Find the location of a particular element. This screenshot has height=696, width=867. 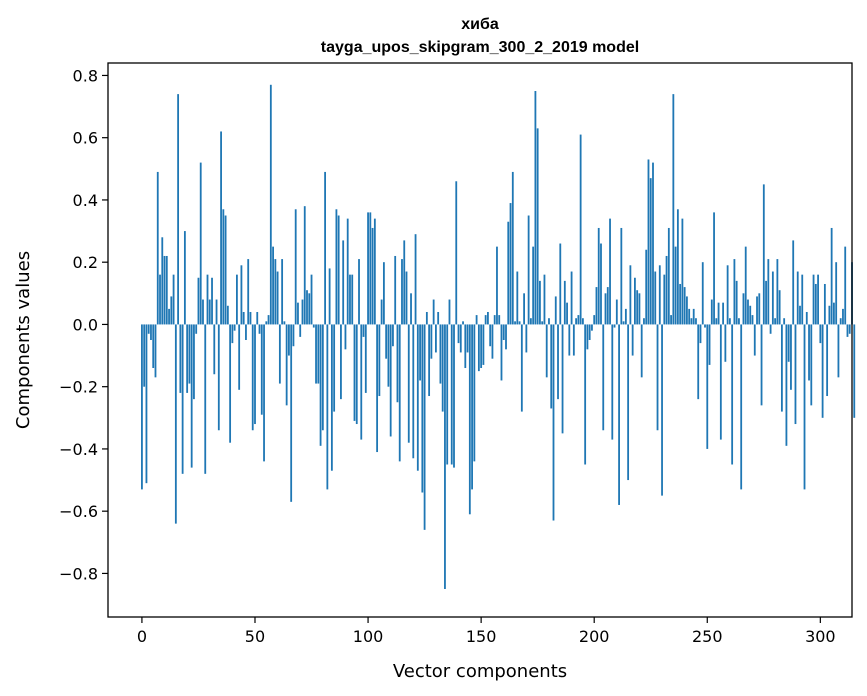

chart-subtitle: tayga_upos_skipgram_300_2_2019 model is located at coordinates (480, 47).